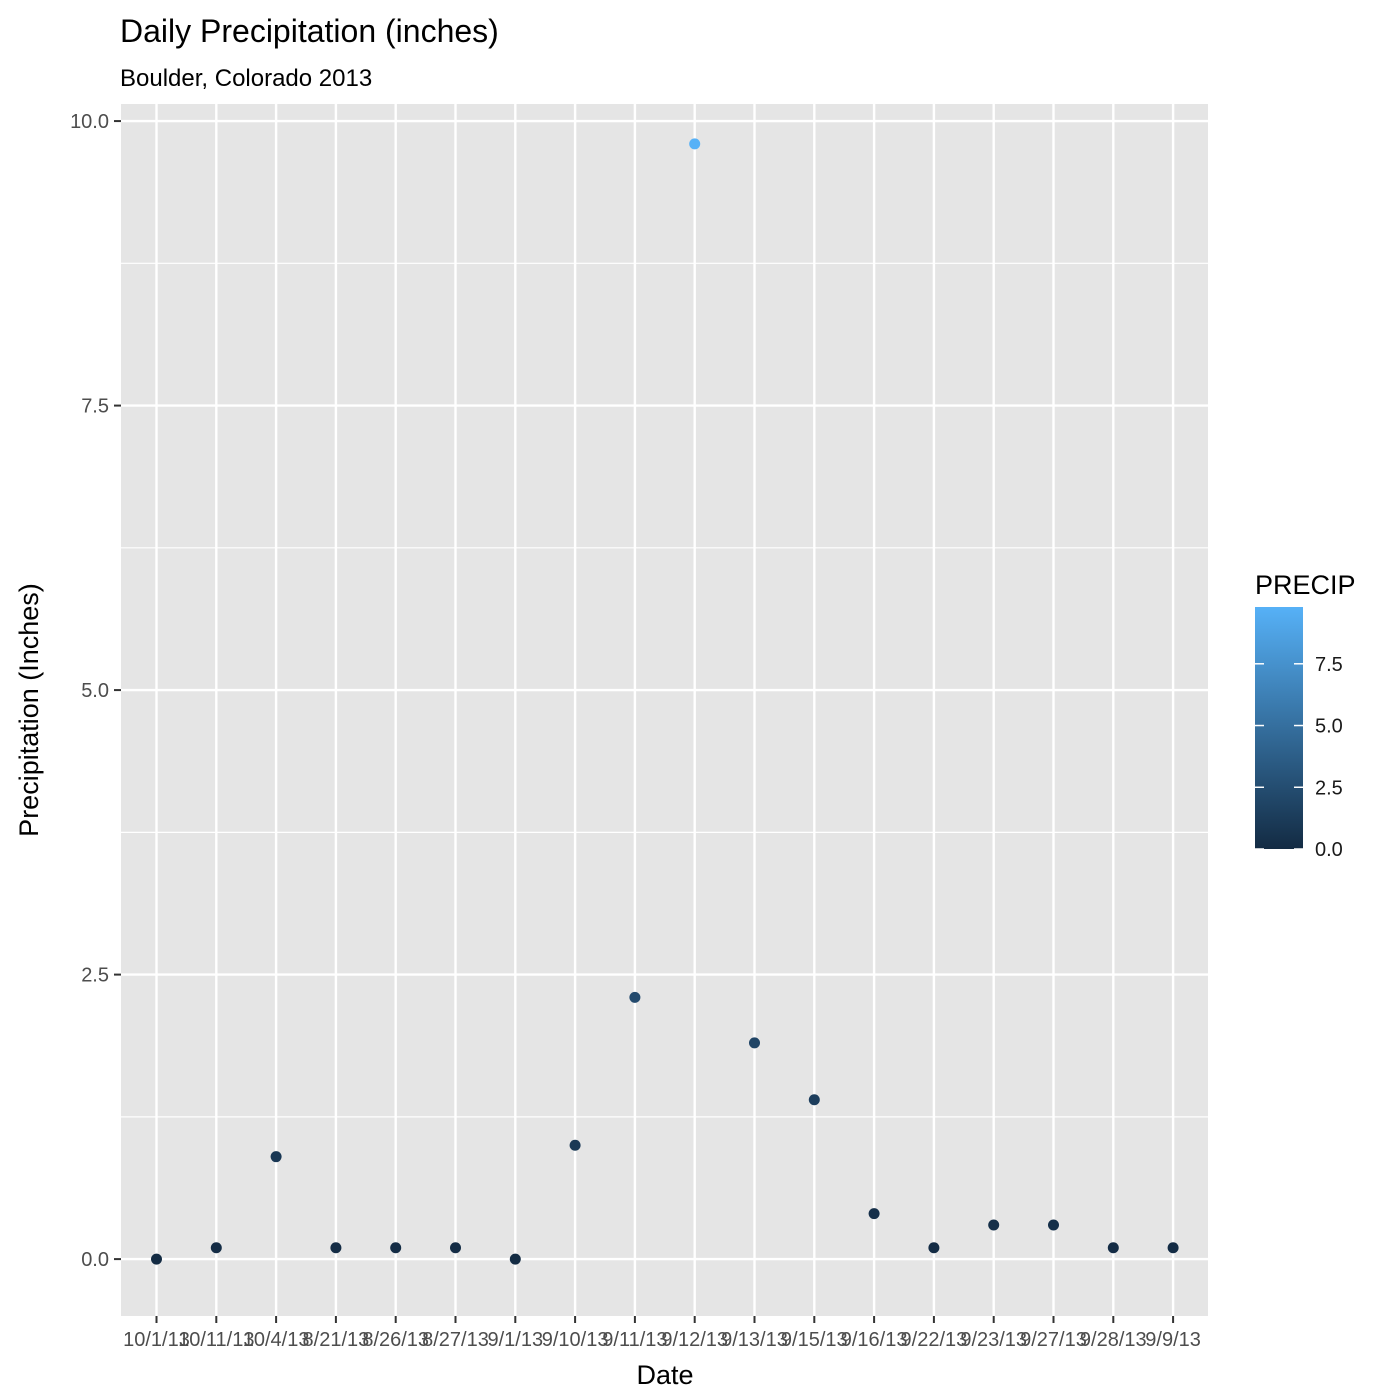 This screenshot has width=1400, height=1400. I want to click on colorbar-tick-label: 7.5, so click(1329, 665).